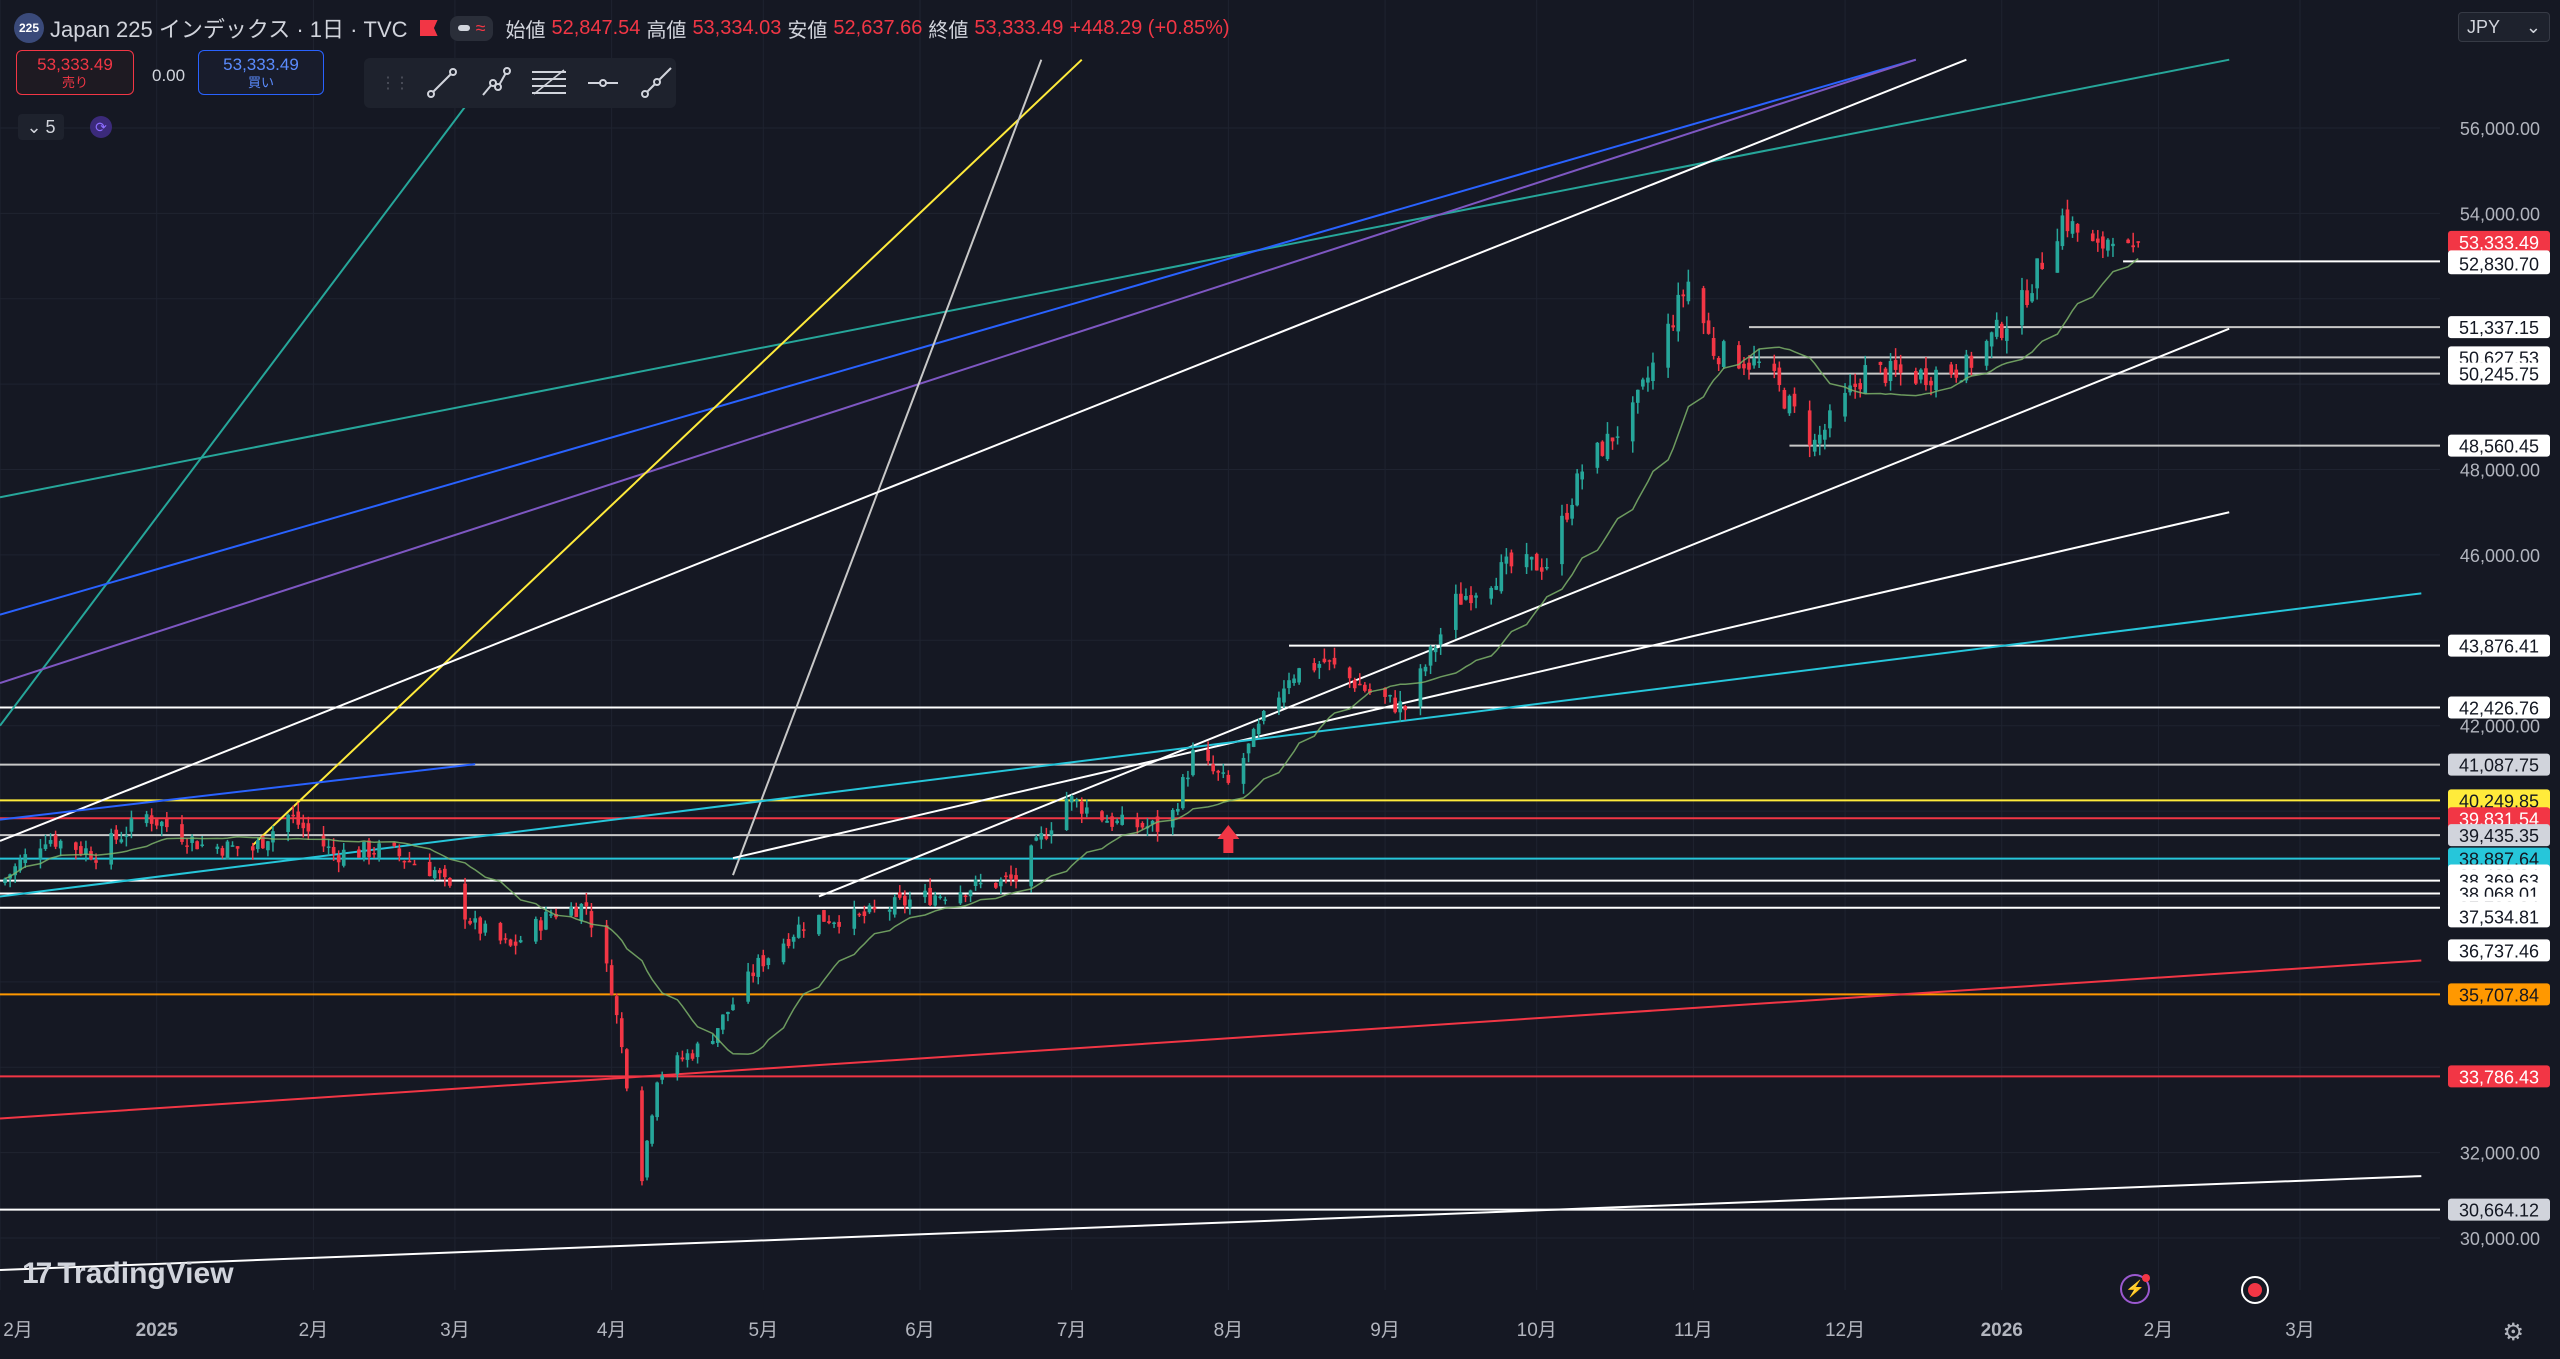 Image resolution: width=2560 pixels, height=1359 pixels. Describe the element at coordinates (2499, 243) in the screenshot. I see `price-label: 53,333.49` at that location.